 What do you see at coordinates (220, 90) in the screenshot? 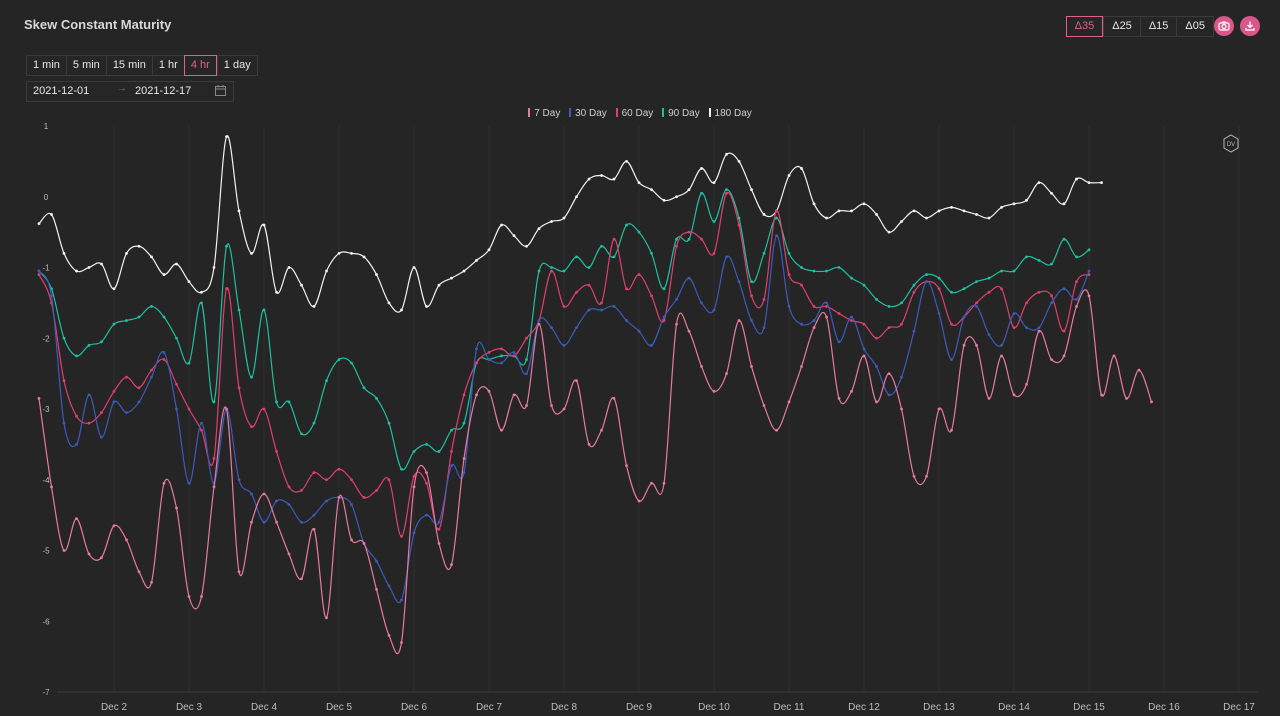
I see `calendar-icon` at bounding box center [220, 90].